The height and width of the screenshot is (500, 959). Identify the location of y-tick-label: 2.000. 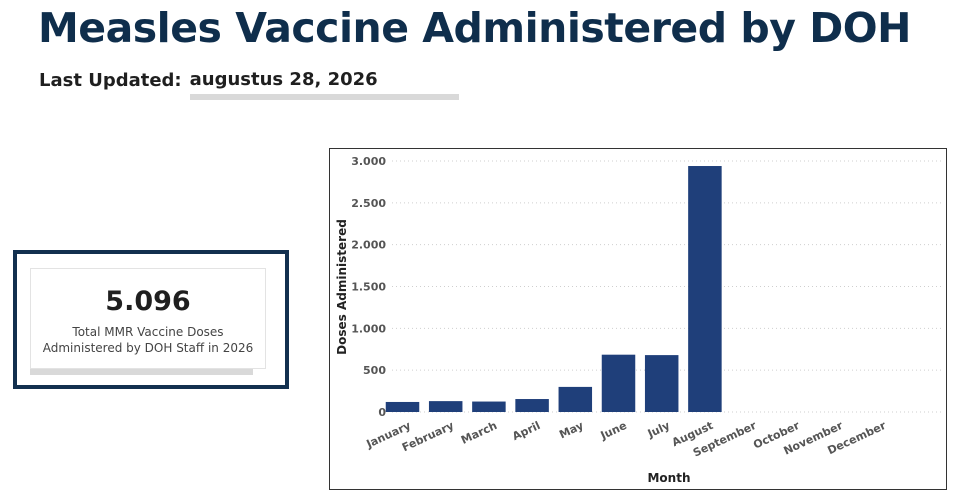
(368, 245).